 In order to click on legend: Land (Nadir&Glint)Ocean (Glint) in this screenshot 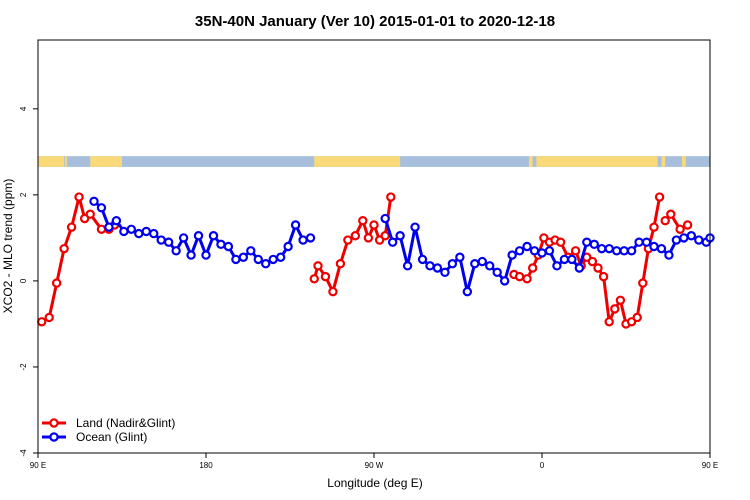, I will do `click(108, 430)`.